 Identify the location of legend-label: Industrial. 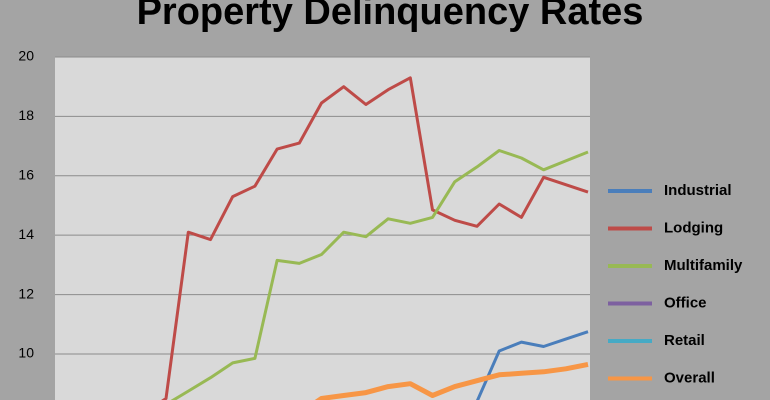
(698, 190).